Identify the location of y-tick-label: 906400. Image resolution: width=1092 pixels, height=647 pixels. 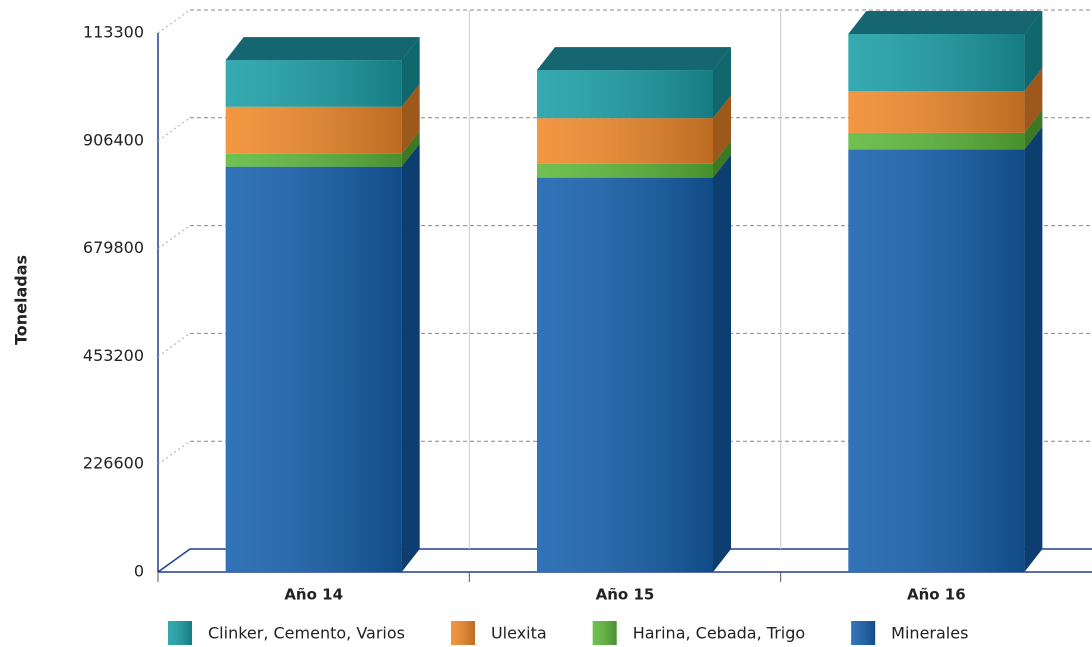
(113, 139).